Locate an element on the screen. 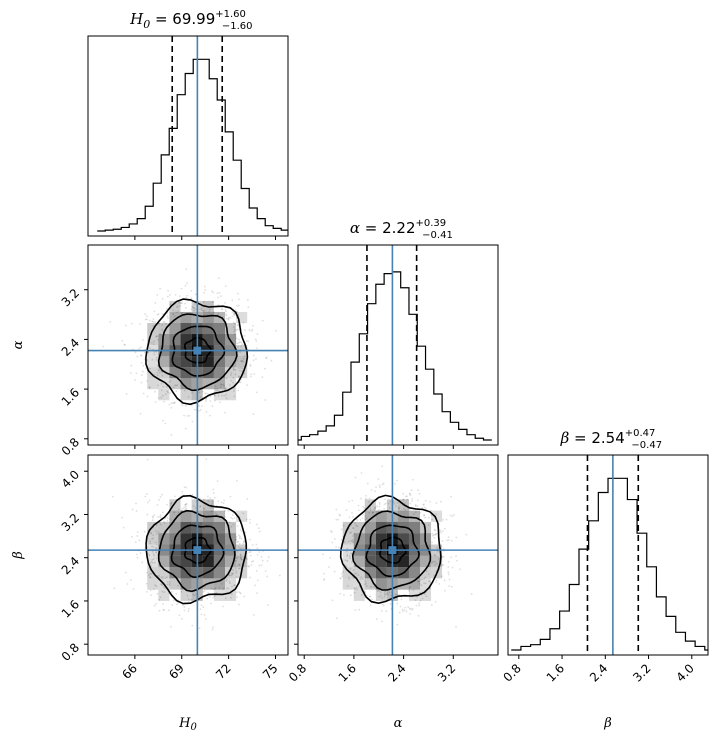  x-tick-label-alpha: 1.6 is located at coordinates (347, 672).